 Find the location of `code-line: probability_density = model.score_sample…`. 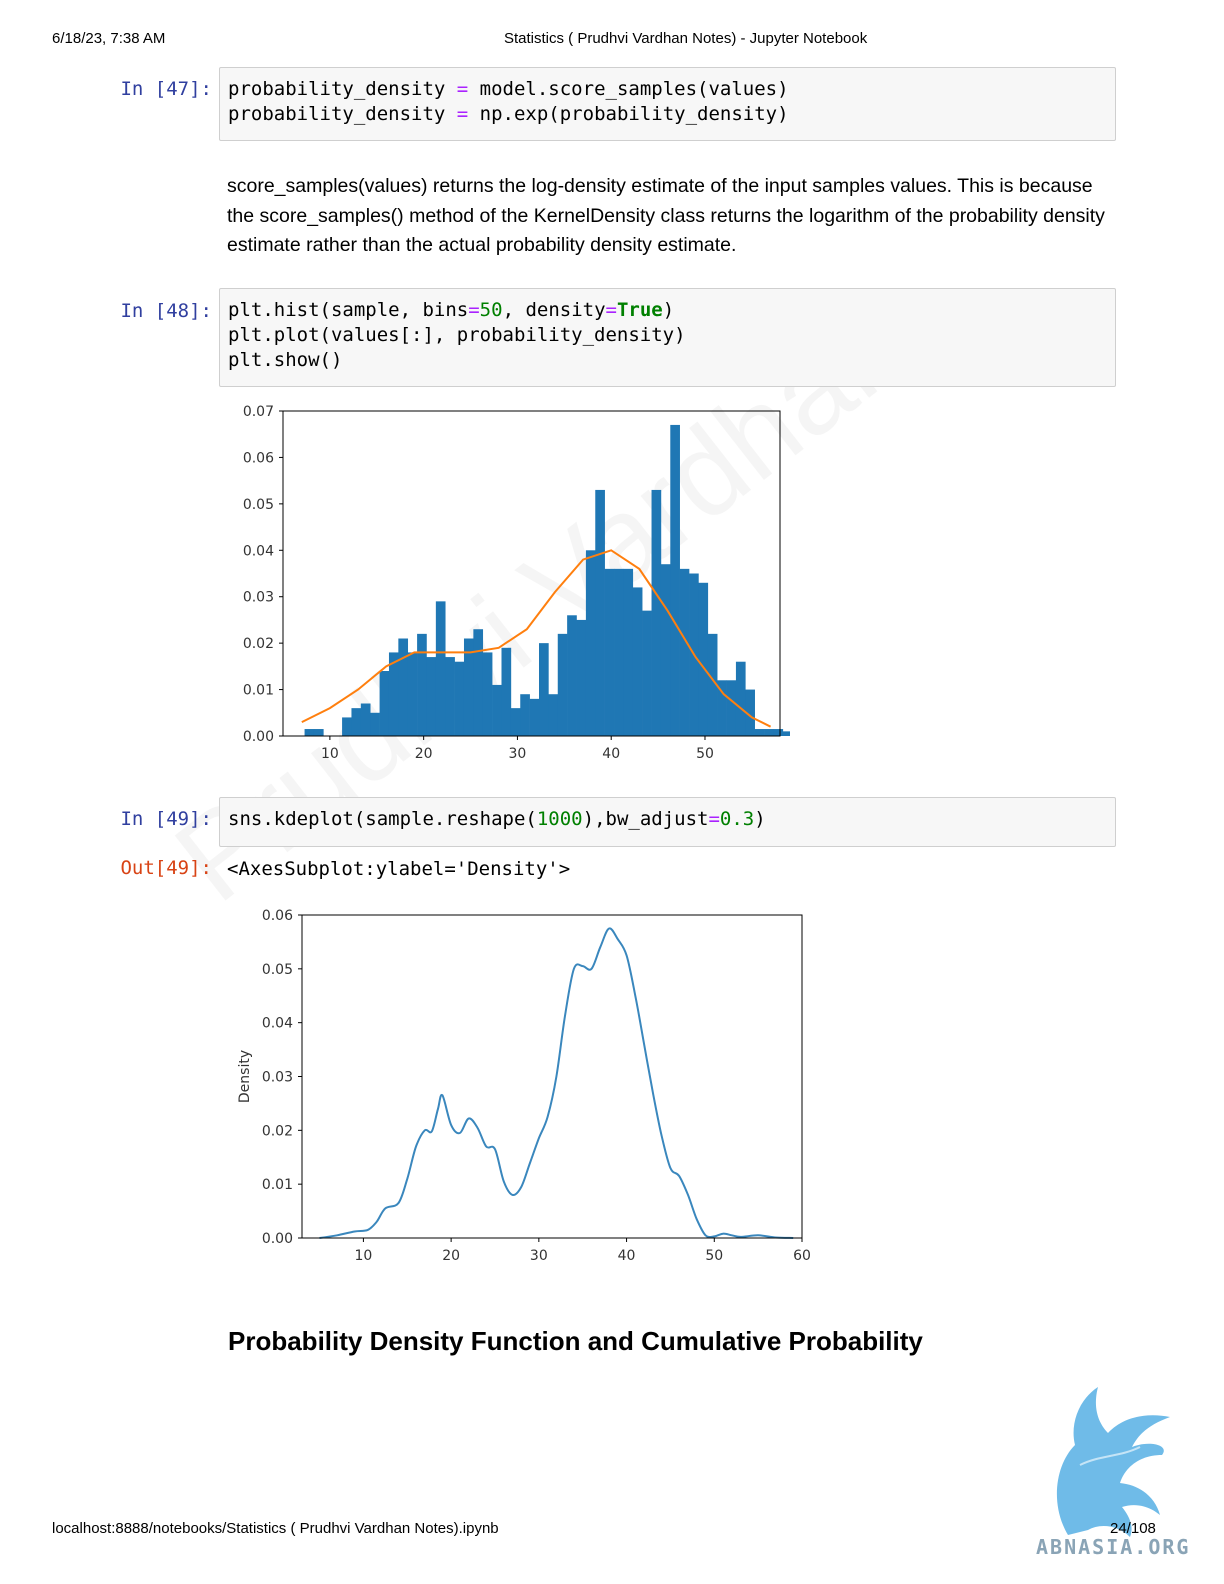

code-line: probability_density = model.score_sample… is located at coordinates (508, 89).